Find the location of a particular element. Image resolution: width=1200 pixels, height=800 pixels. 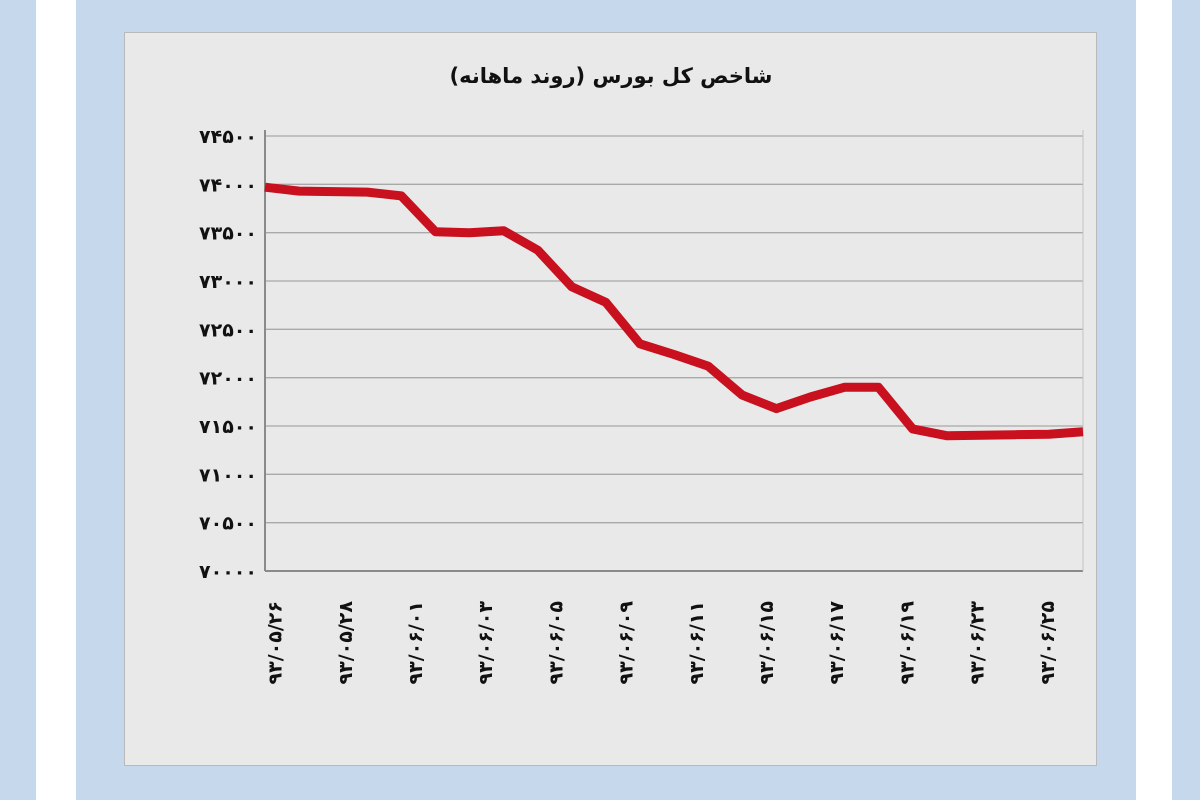

y-tick-label: ۷۰۰۰۰ is located at coordinates (228, 572).